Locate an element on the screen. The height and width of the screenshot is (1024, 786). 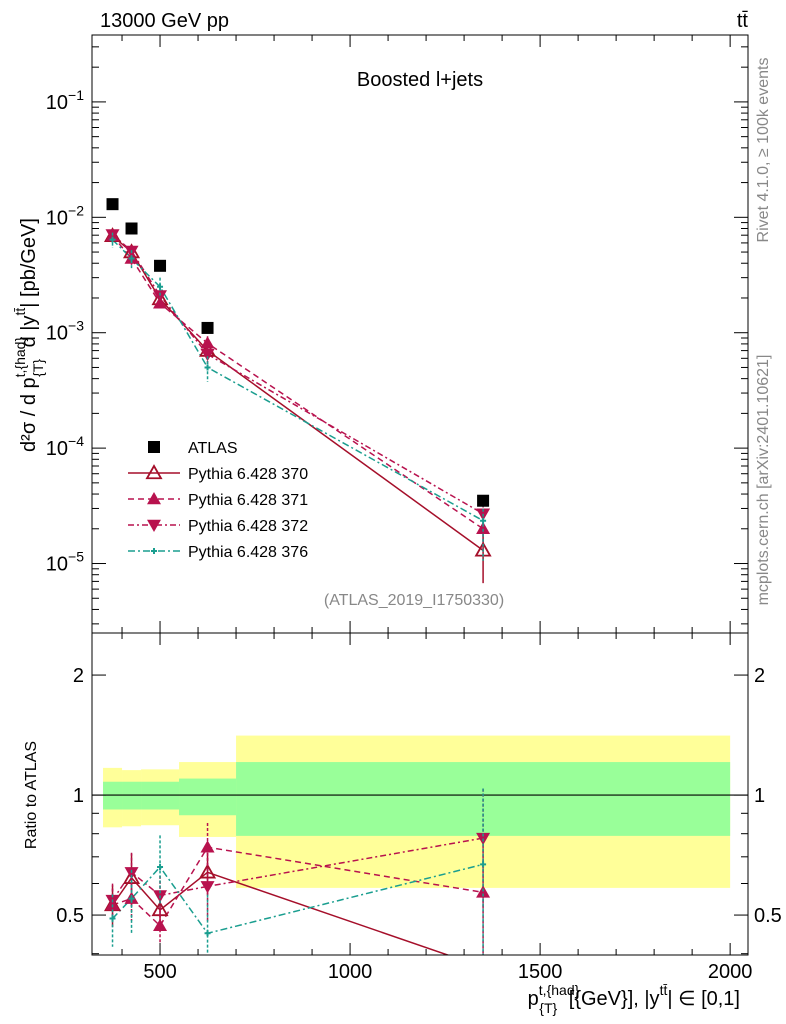
header-right: tt̄ is located at coordinates (743, 21).